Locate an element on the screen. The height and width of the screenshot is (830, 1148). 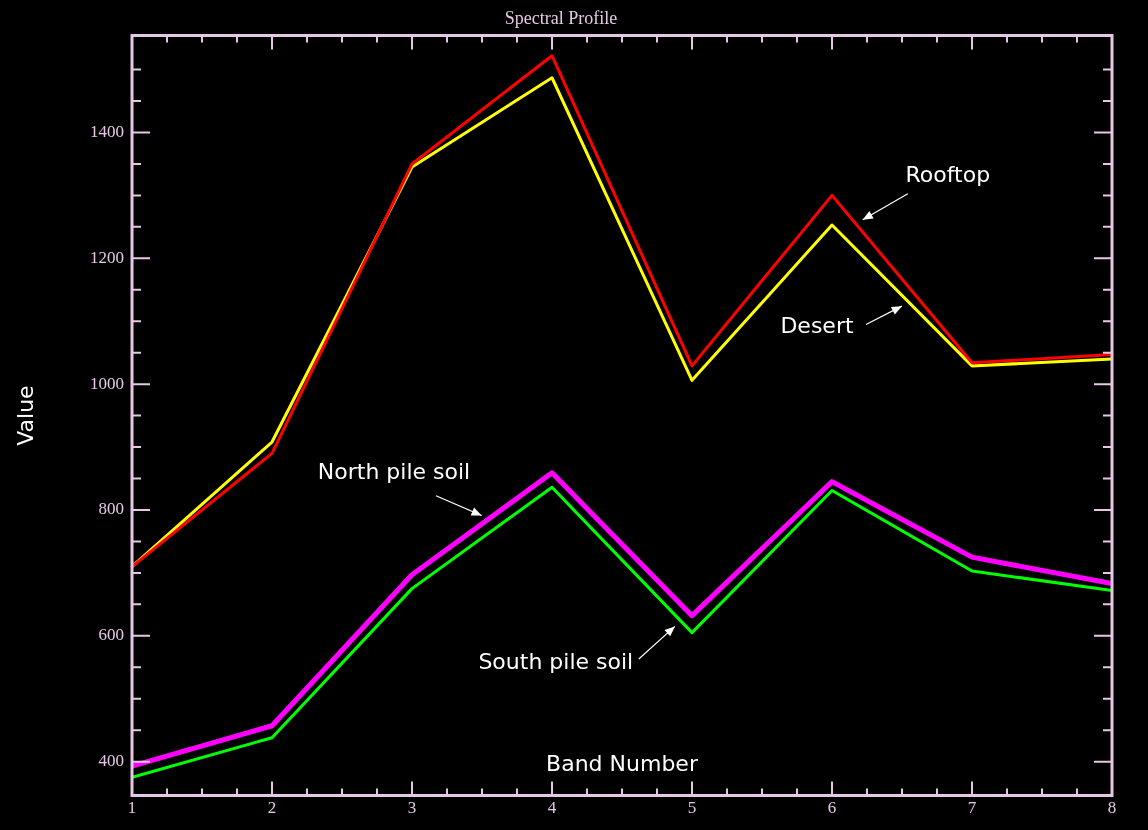
text: South pile soil is located at coordinates (556, 661).